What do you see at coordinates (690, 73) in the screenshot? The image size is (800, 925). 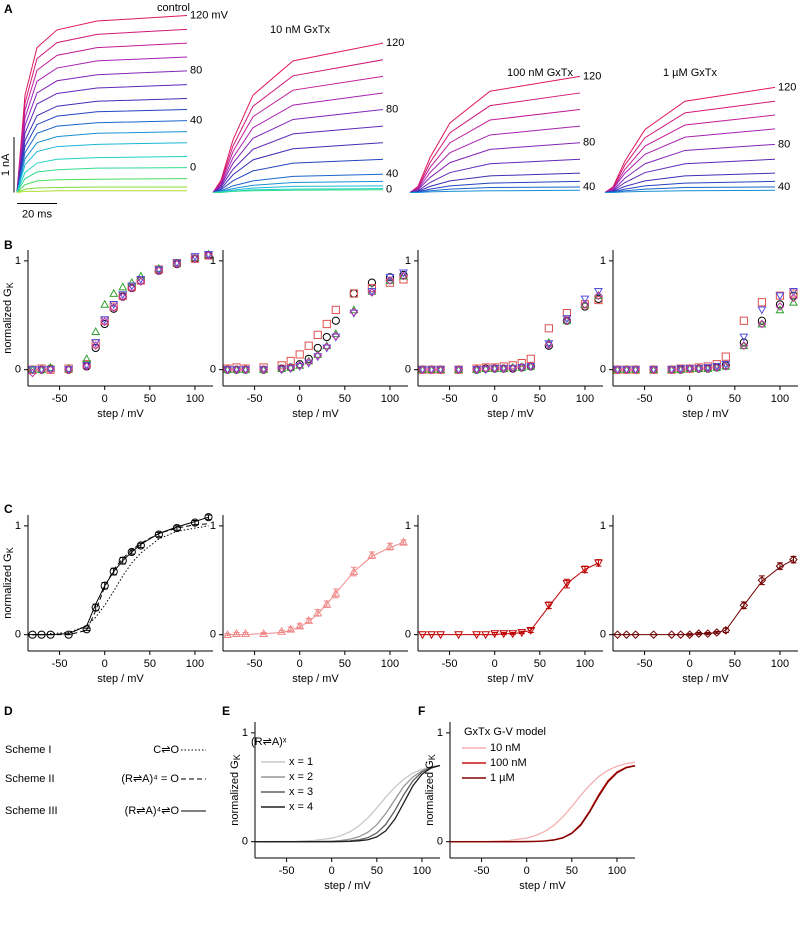 I see `chart-title: 1 µM GxTx` at bounding box center [690, 73].